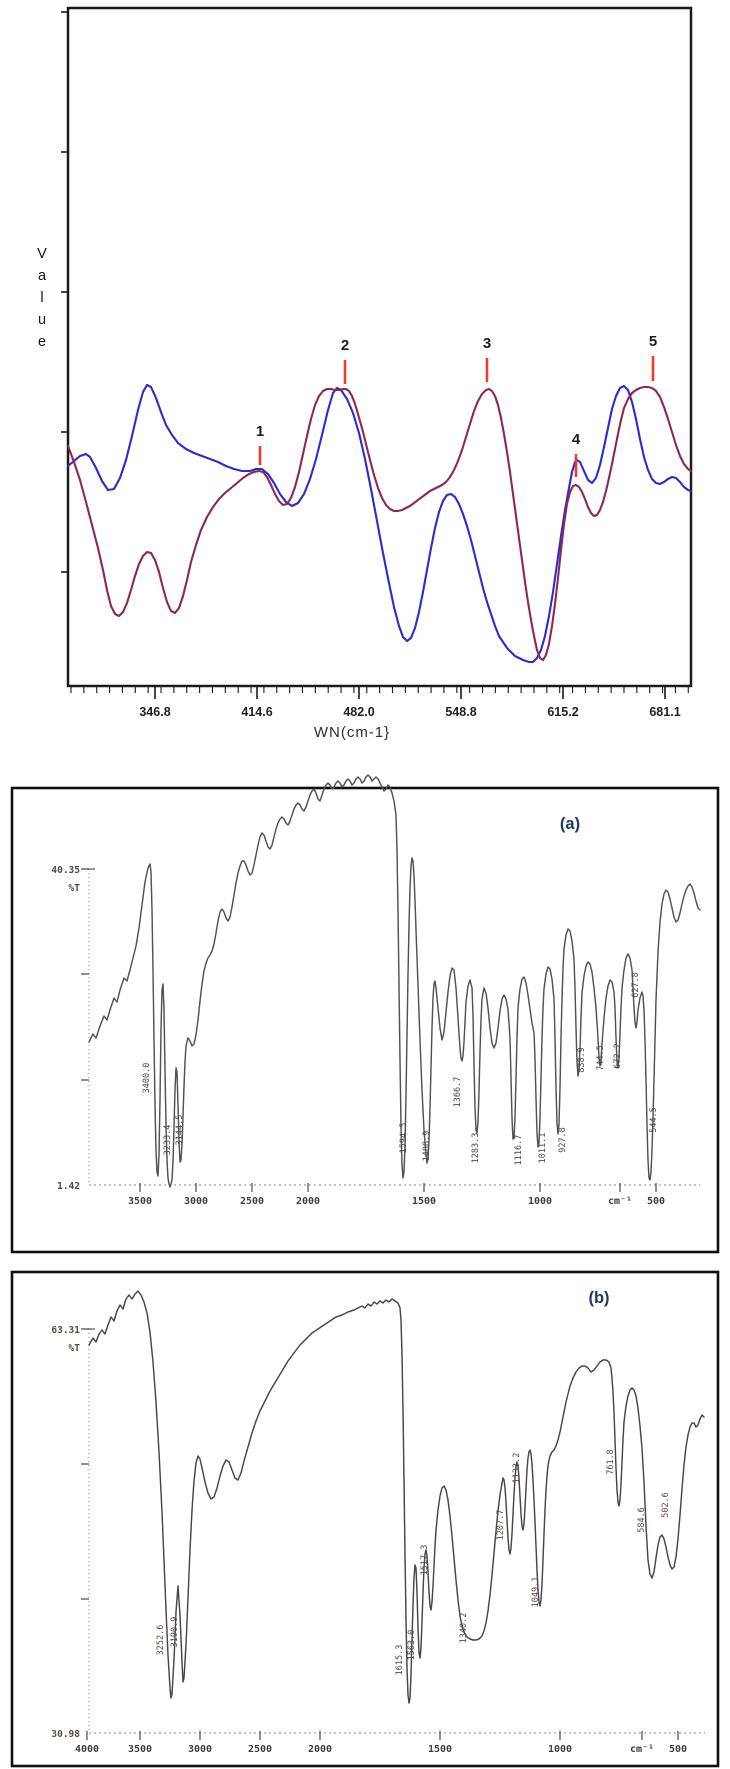 This screenshot has width=730, height=1769. Describe the element at coordinates (154, 712) in the screenshot. I see `x-tick-label: 346.8` at that location.